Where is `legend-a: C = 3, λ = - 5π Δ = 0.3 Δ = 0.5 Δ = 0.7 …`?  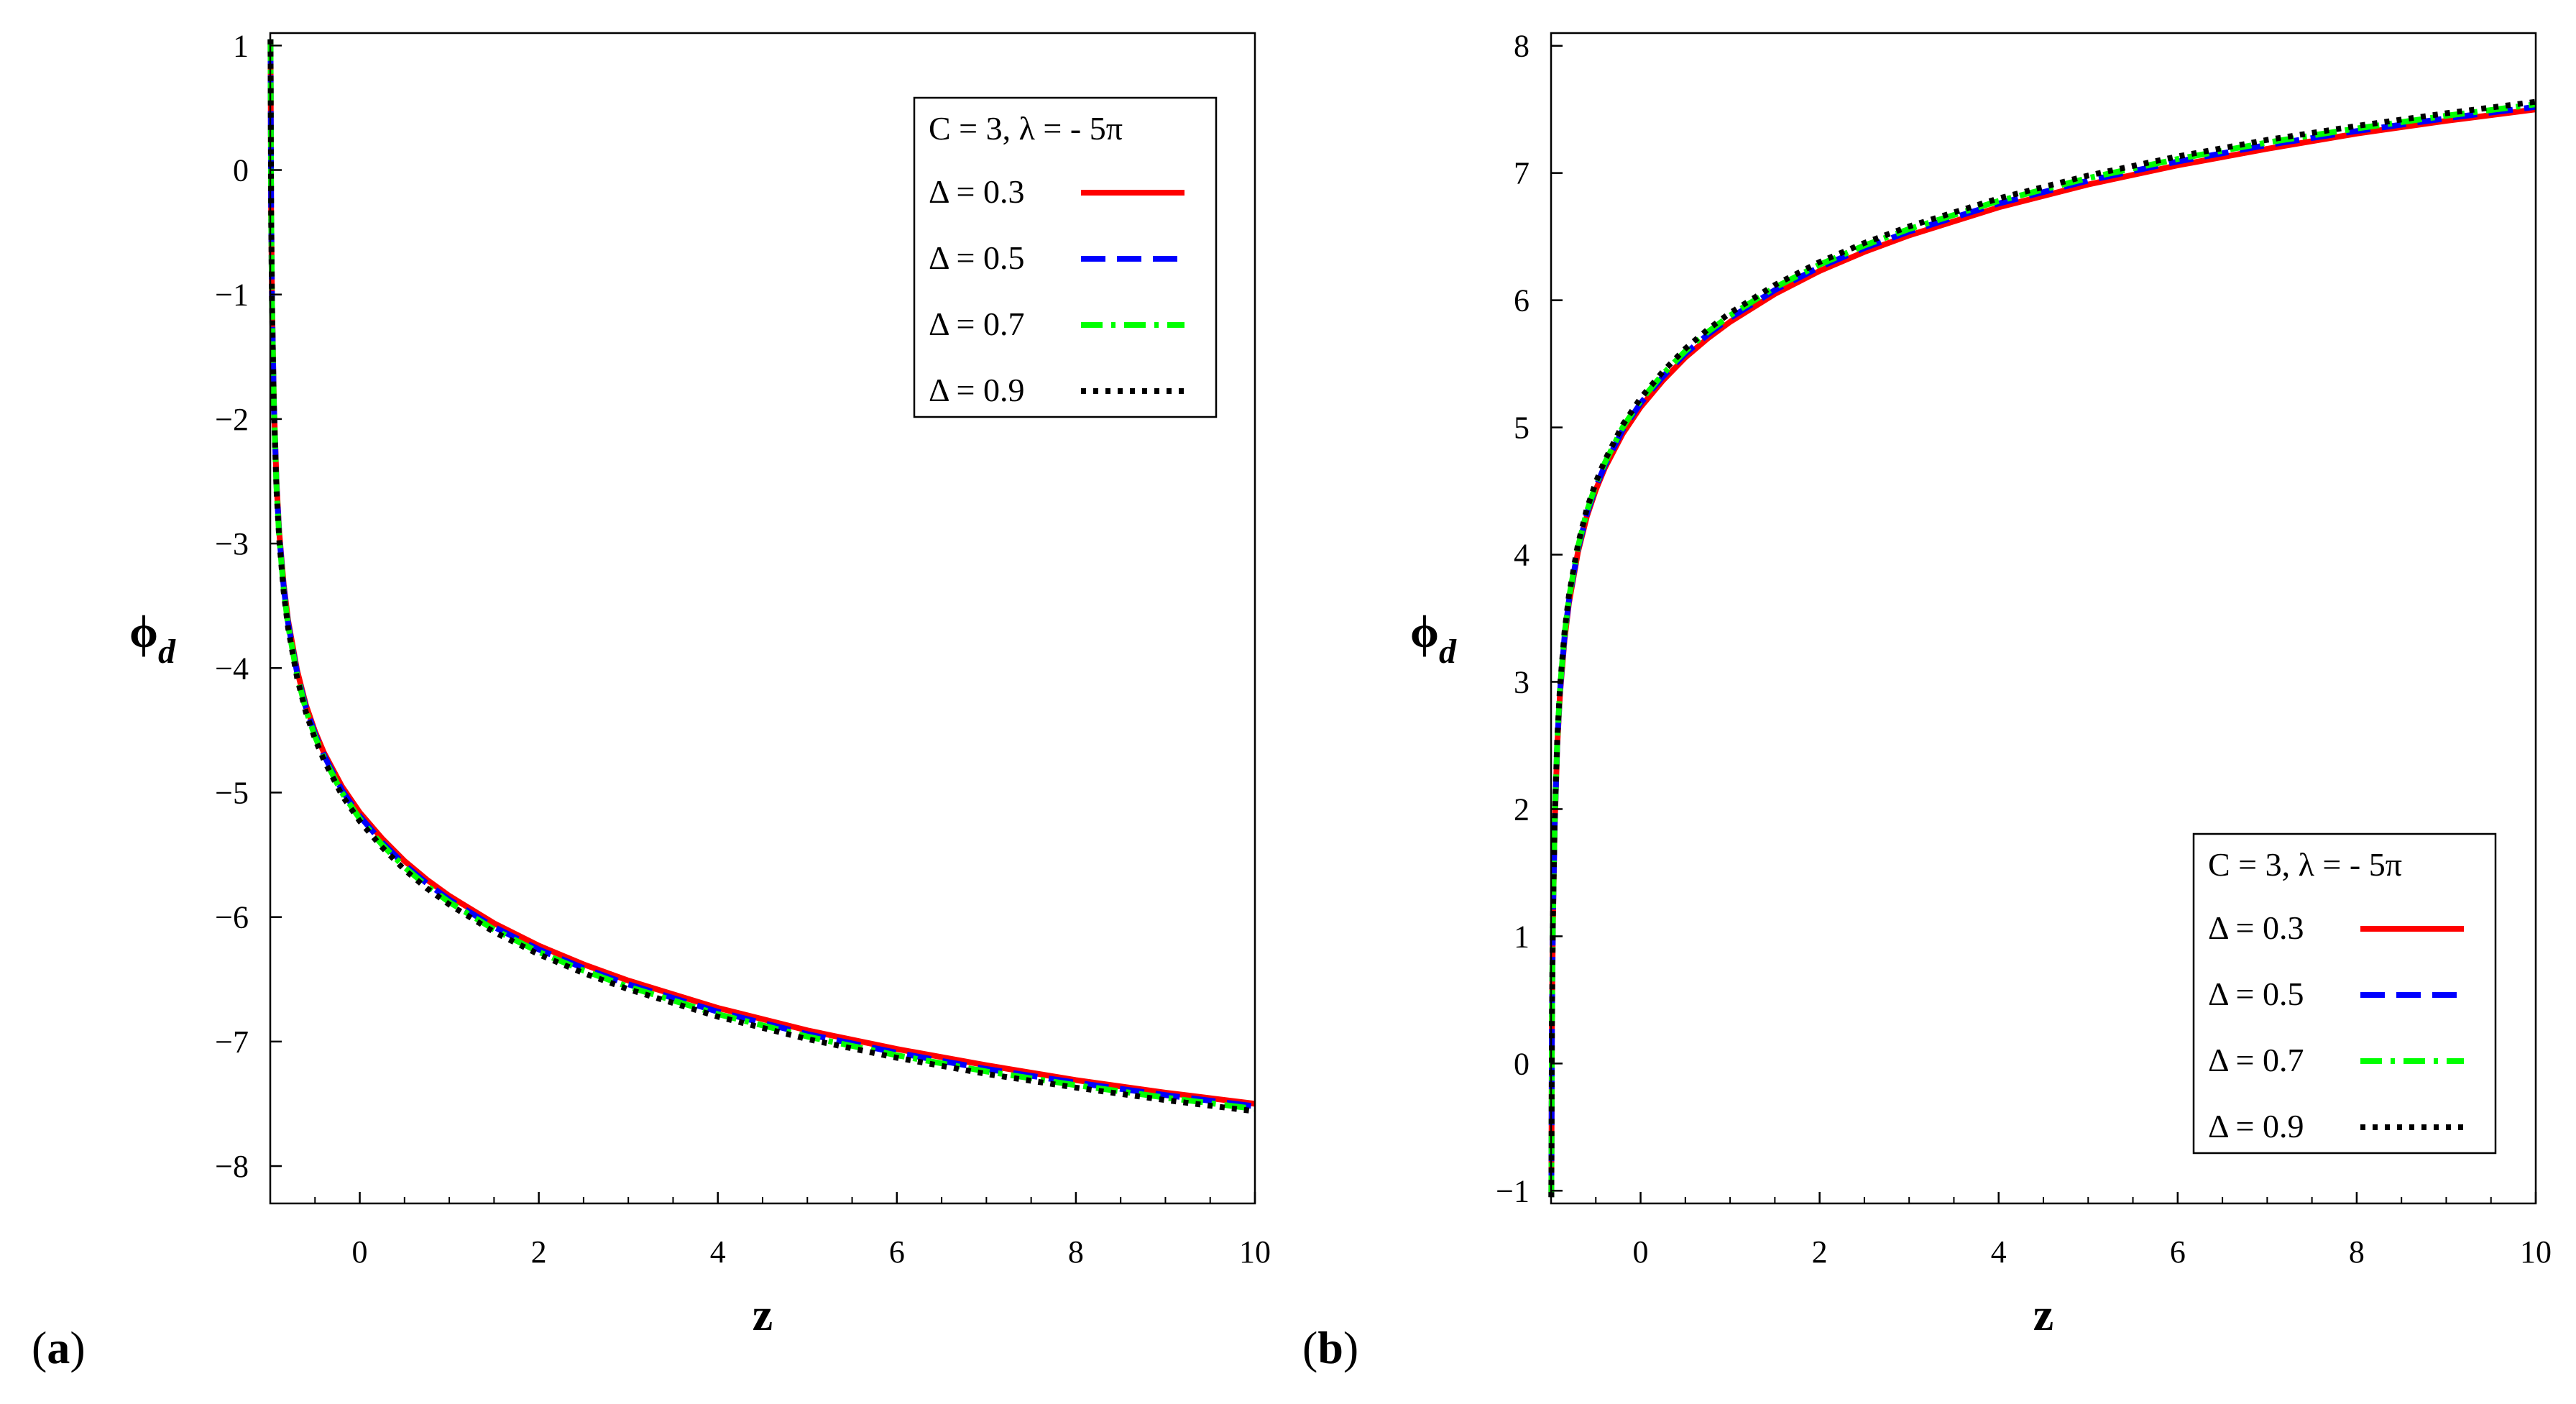
legend-a: C = 3, λ = - 5π Δ = 0.3 Δ = 0.5 Δ = 0.7 … is located at coordinates (1065, 257).